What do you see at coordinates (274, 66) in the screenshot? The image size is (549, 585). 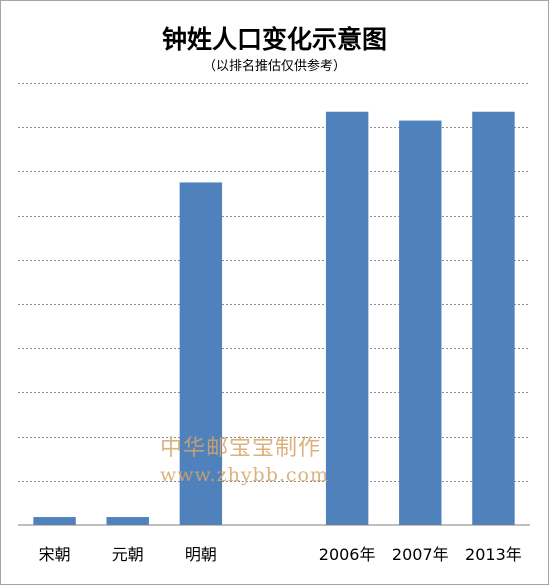 I see `chart-subtitle: （以排名推估仅供参考）` at bounding box center [274, 66].